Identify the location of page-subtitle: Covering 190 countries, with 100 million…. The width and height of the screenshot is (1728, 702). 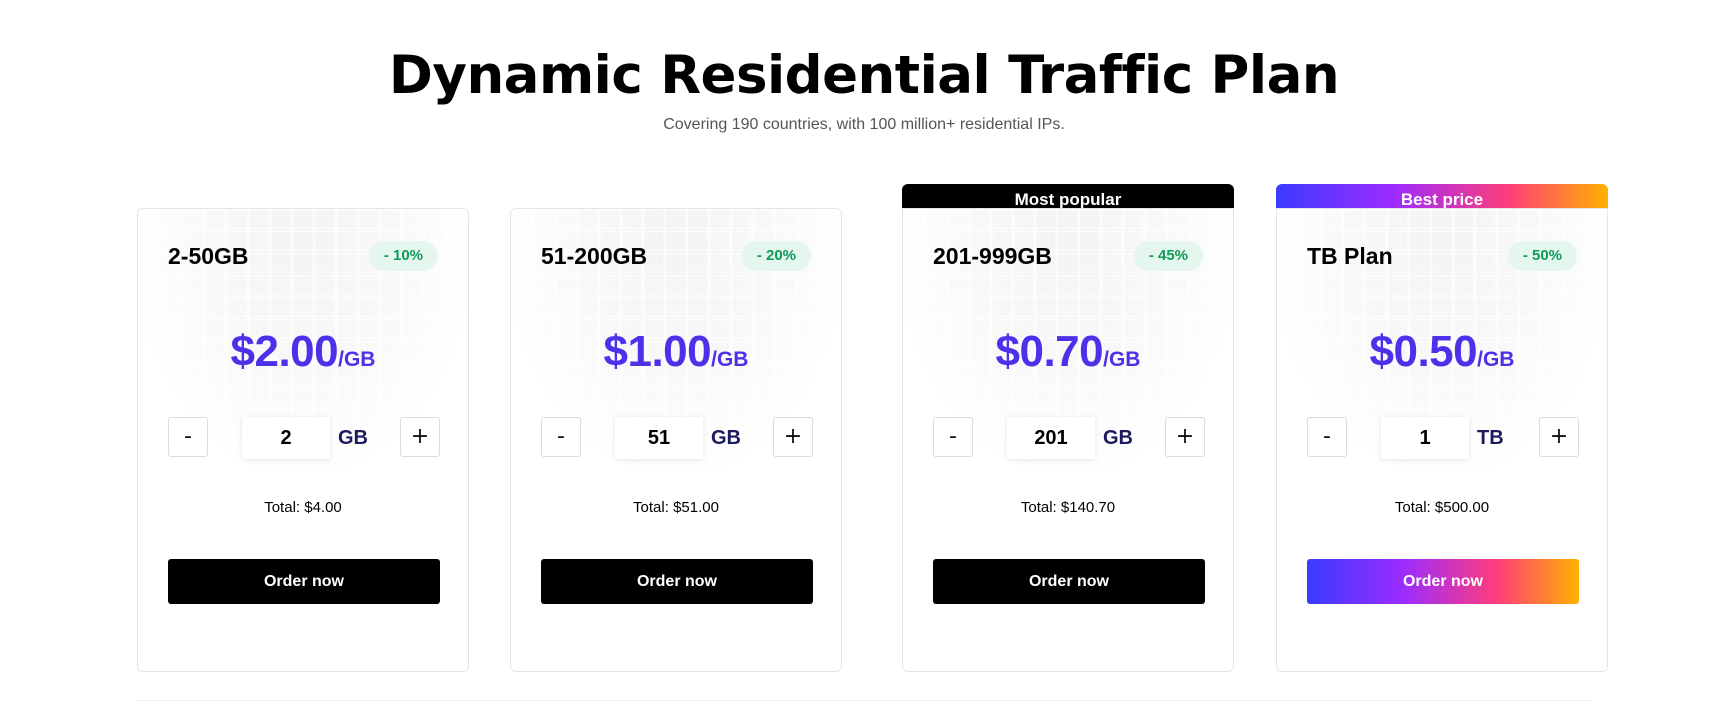
(864, 124).